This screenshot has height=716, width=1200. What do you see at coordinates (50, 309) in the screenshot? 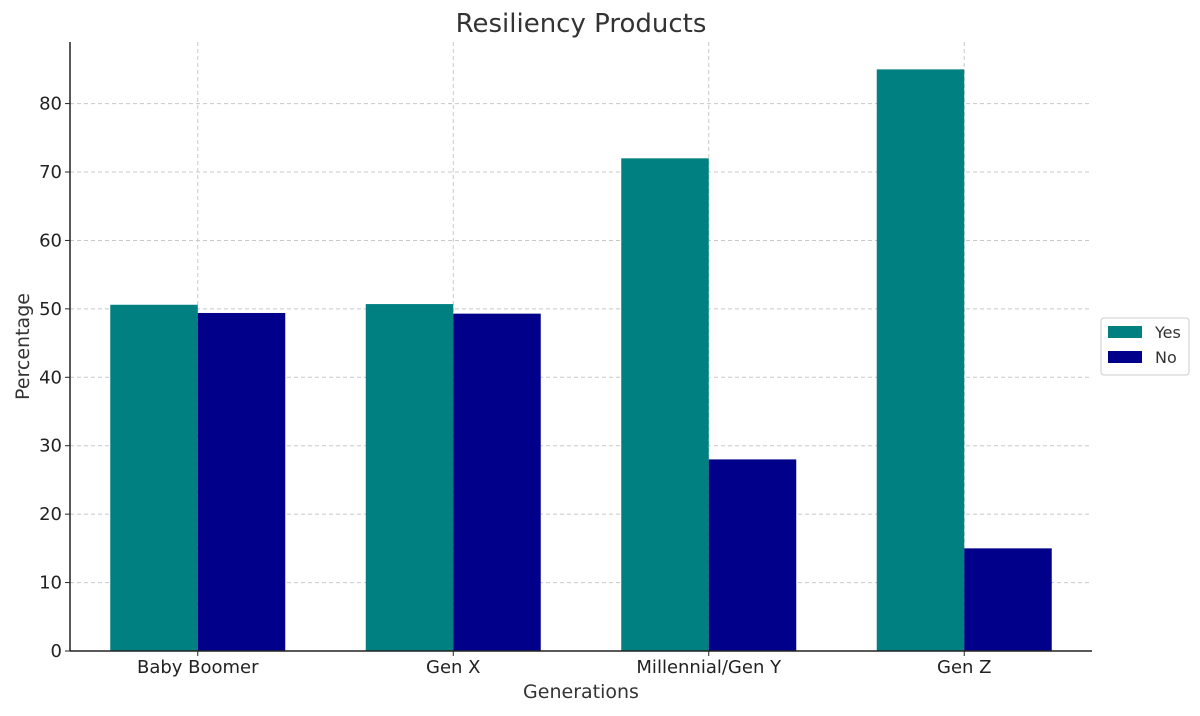
I see `y-tick-label: 50` at bounding box center [50, 309].